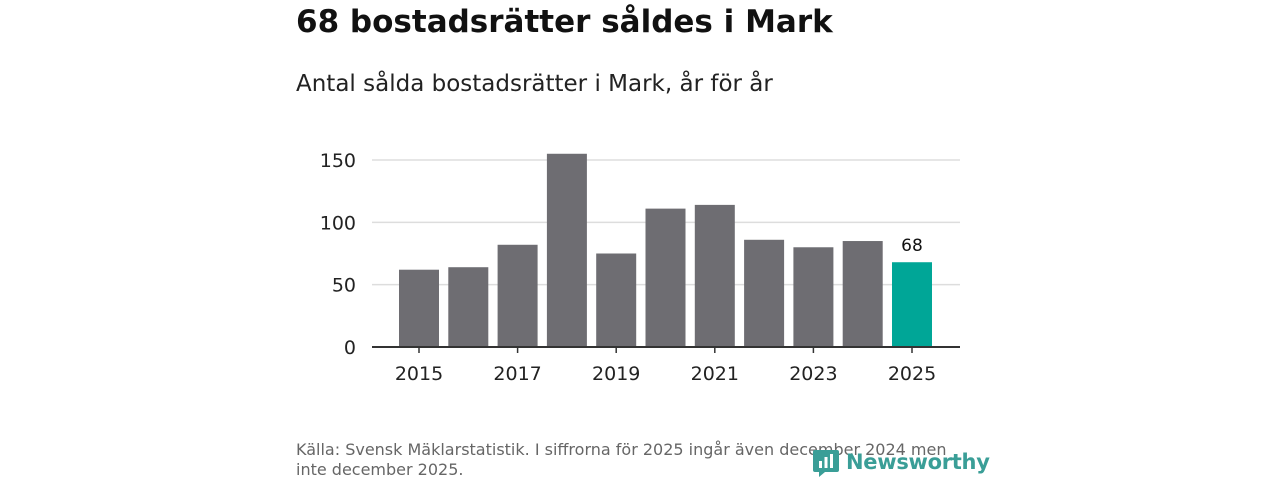  What do you see at coordinates (419, 374) in the screenshot?
I see `x-tick-label: 2015` at bounding box center [419, 374].